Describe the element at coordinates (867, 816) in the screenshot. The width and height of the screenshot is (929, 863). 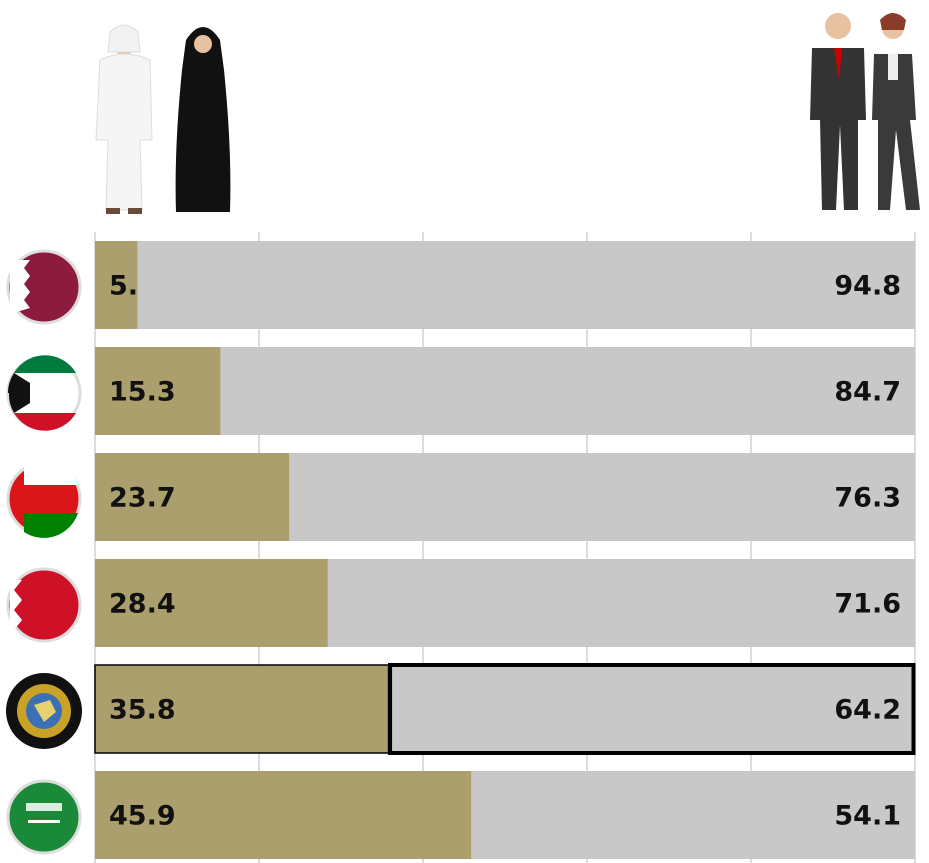
I see `value-label: 54.1` at that location.